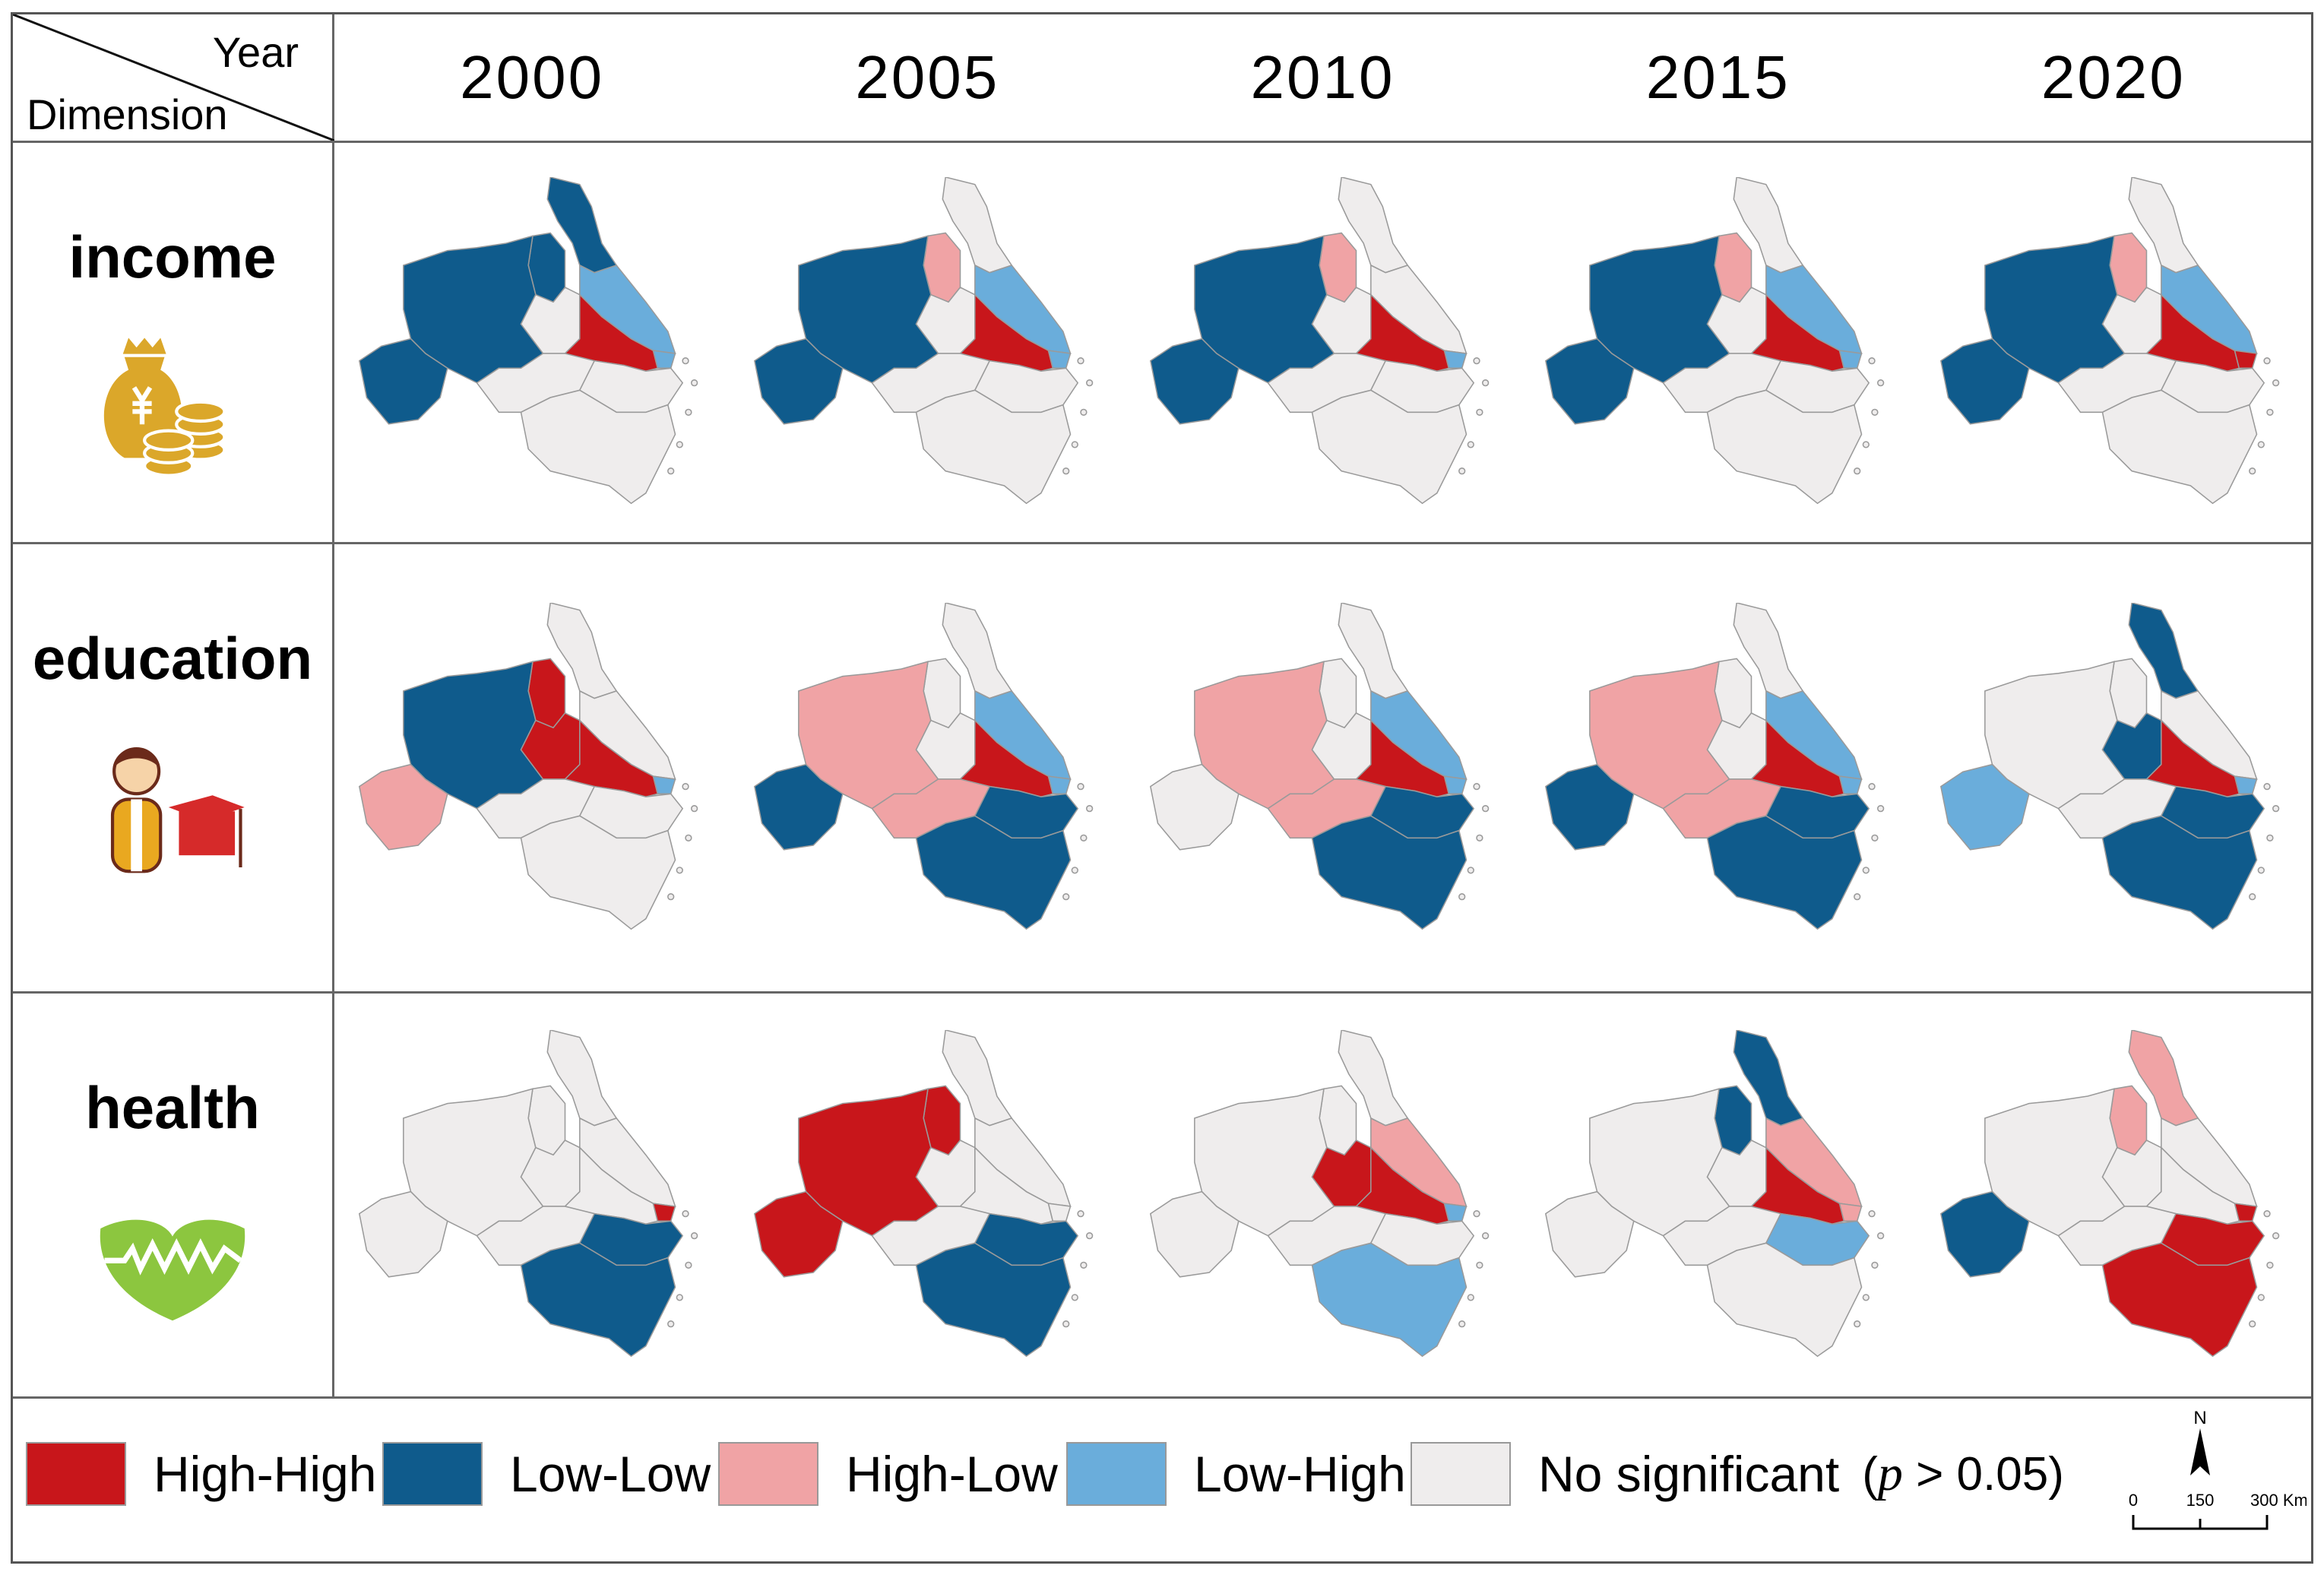 This screenshot has height=1572, width=2324. Describe the element at coordinates (1322, 77) in the screenshot. I see `year-header: 2010` at that location.